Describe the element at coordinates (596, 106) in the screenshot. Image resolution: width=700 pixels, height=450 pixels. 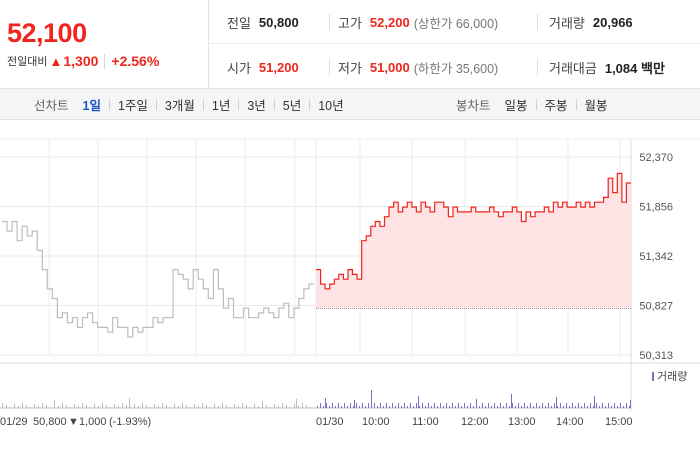
I see `tab-monthly: 월봉` at that location.